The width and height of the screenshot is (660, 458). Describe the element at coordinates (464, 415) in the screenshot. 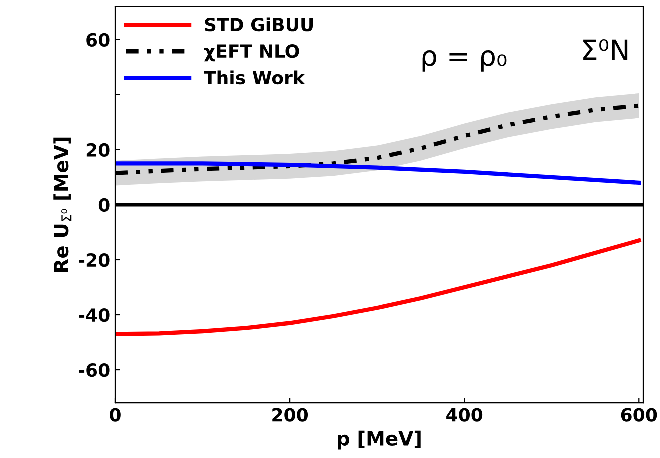

I see `x-tick-label: 400` at that location.